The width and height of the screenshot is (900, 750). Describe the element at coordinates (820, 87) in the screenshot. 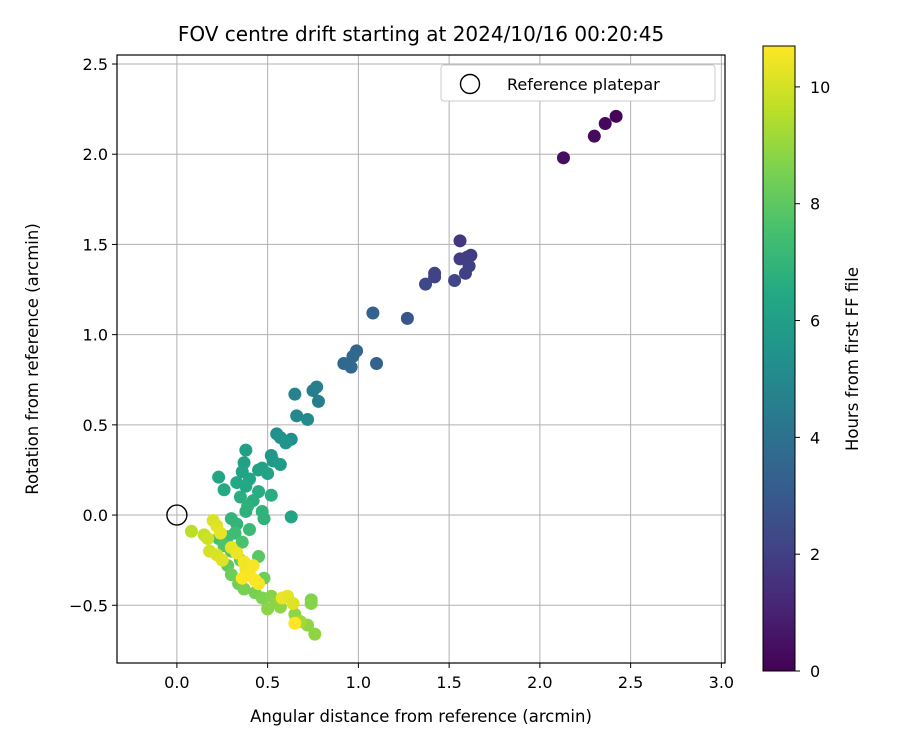

I see `colorbar-tick-label: 10` at that location.